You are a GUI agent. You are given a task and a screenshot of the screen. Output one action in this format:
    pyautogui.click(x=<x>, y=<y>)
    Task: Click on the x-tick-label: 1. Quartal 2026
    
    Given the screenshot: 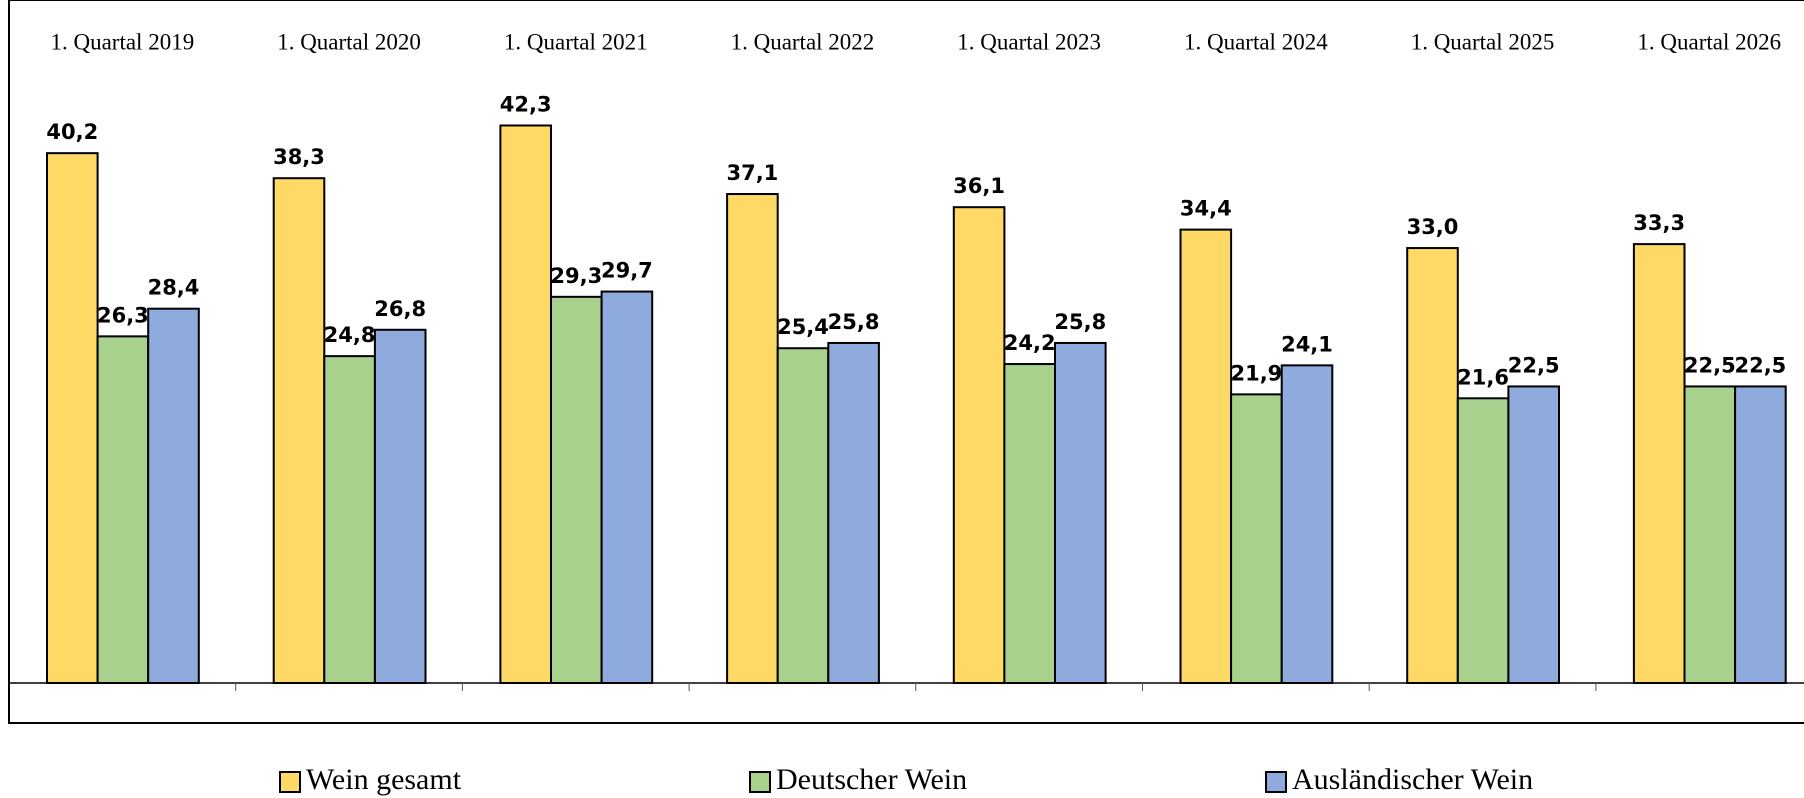 What is the action you would take?
    pyautogui.click(x=1709, y=41)
    